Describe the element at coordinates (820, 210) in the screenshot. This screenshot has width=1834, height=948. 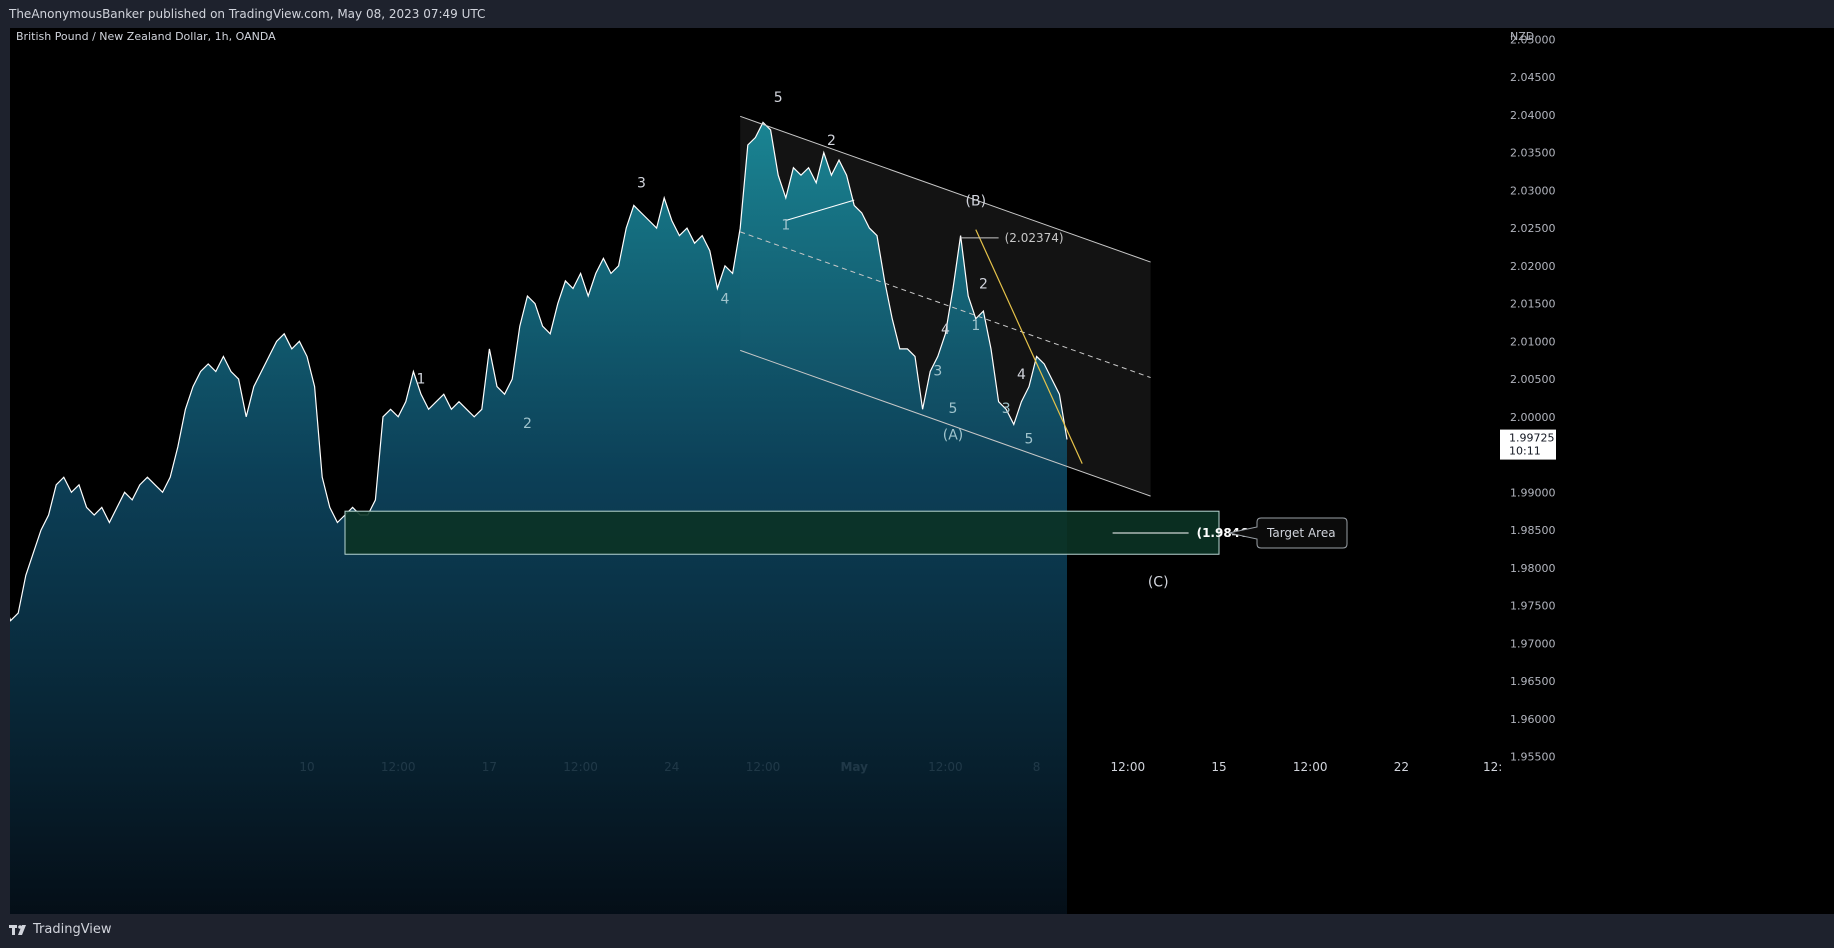
I see `wave-1-trendline` at that location.